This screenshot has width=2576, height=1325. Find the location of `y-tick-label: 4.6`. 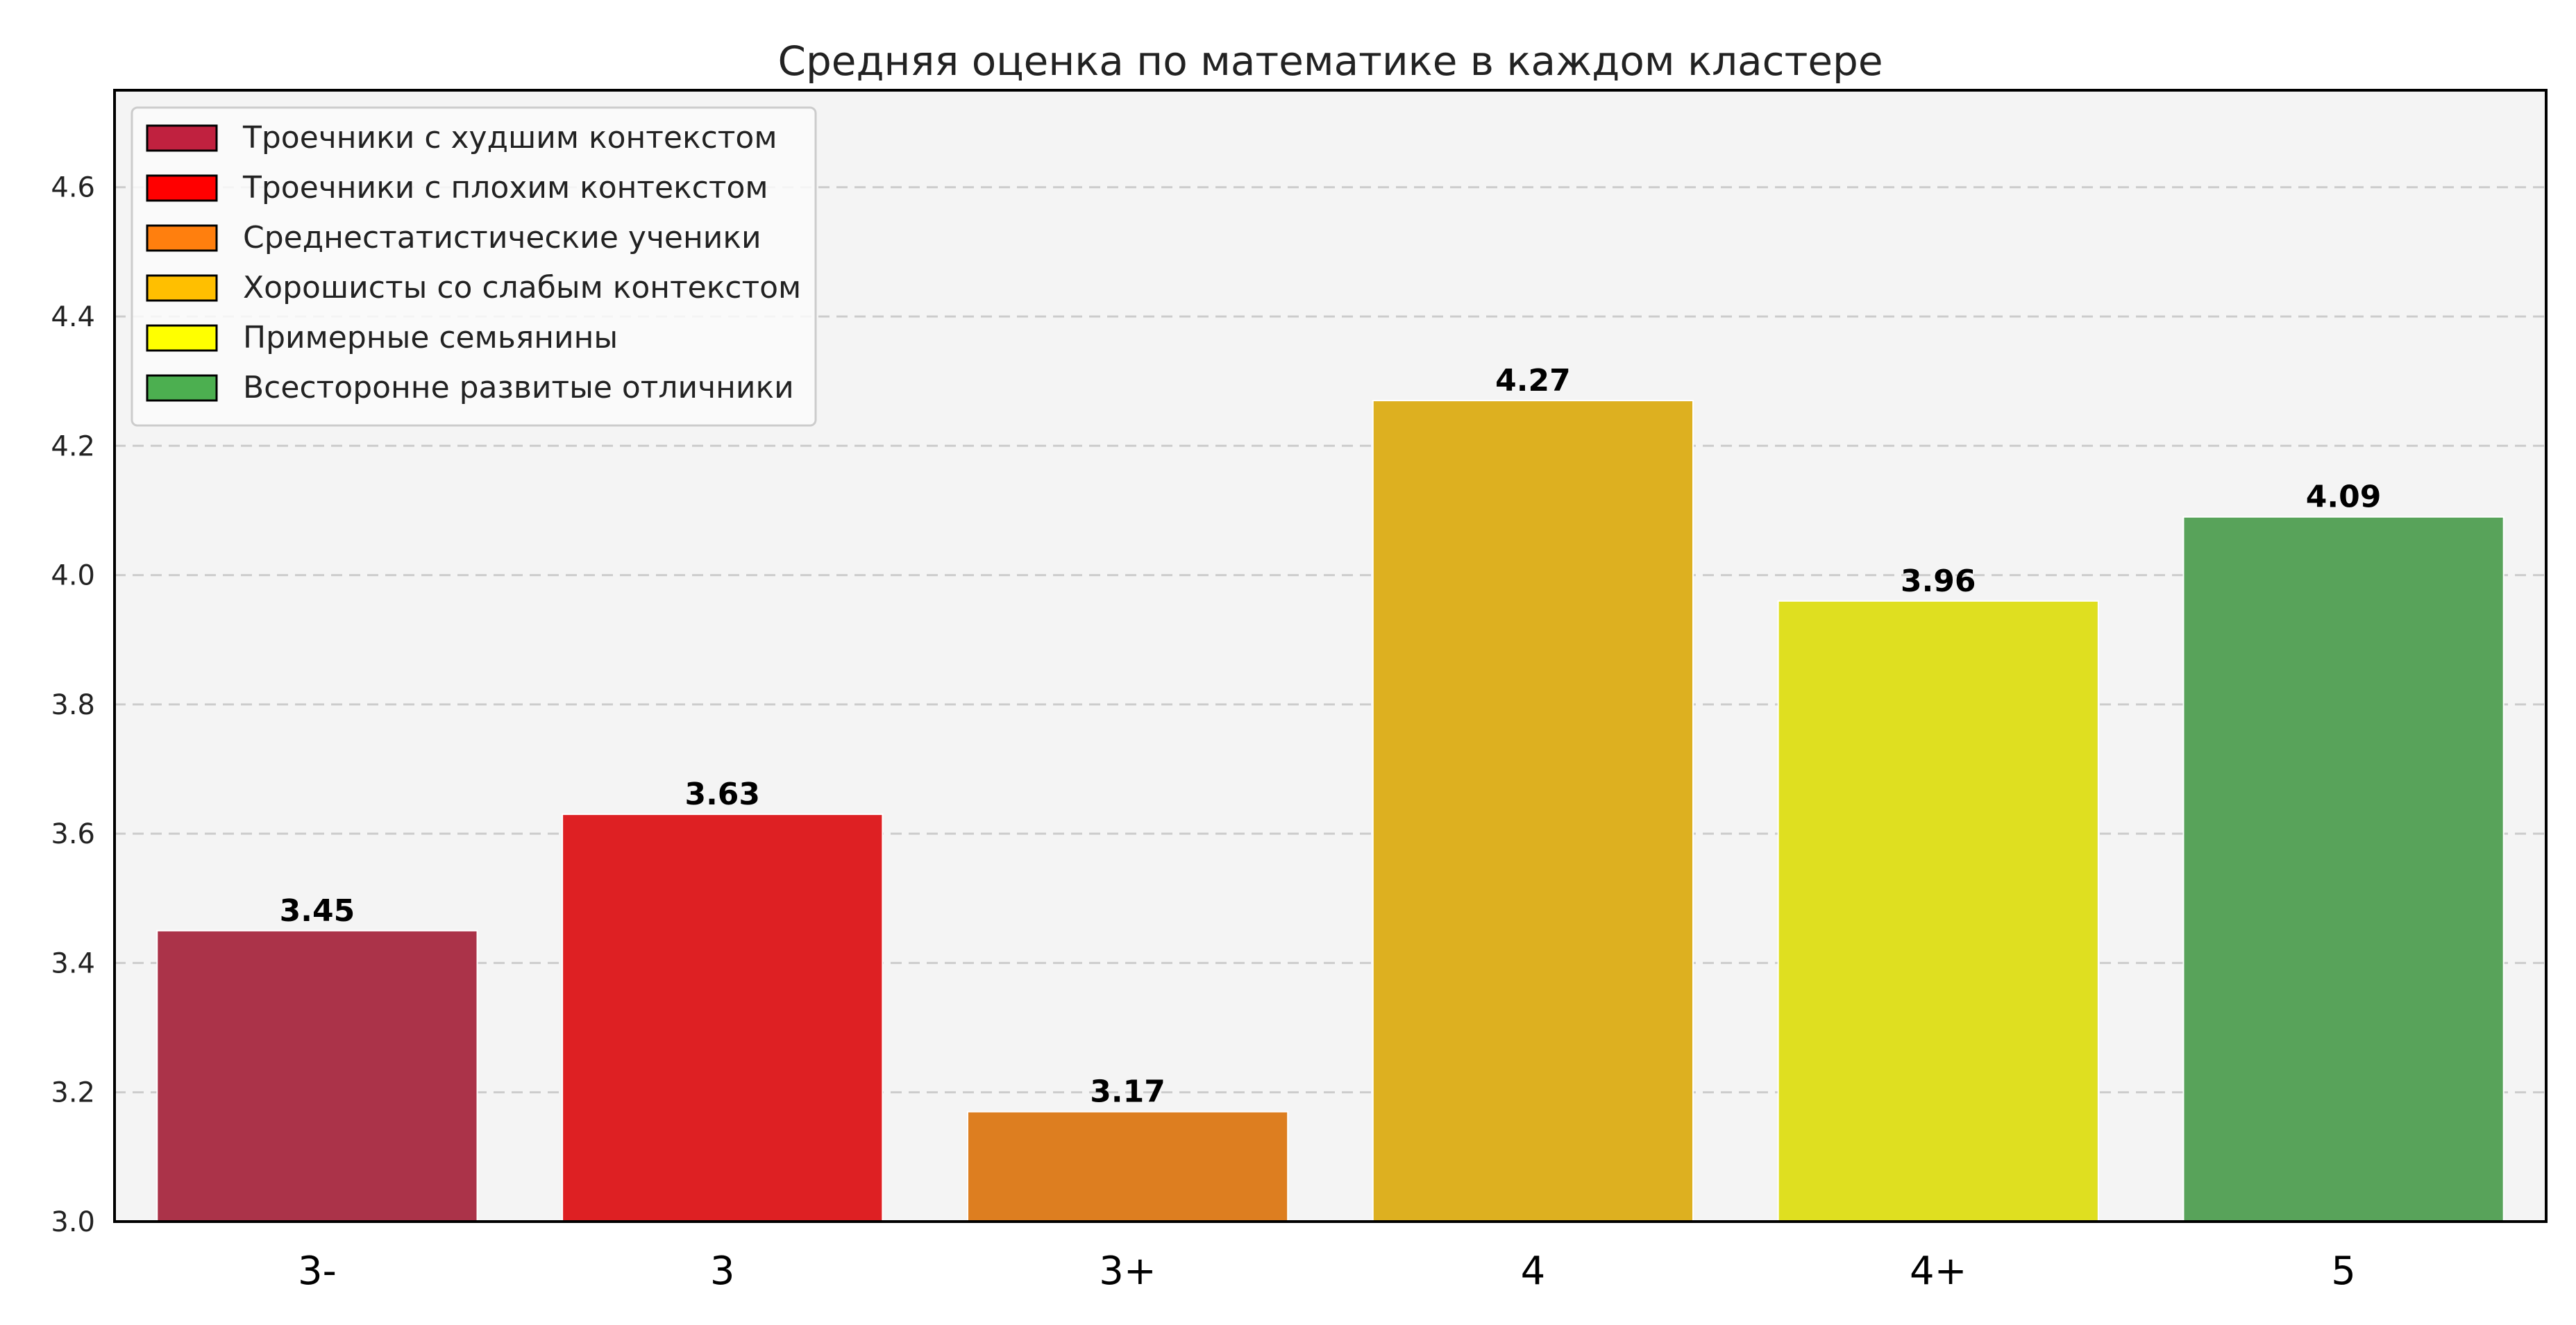

y-tick-label: 4.6 is located at coordinates (73, 188).